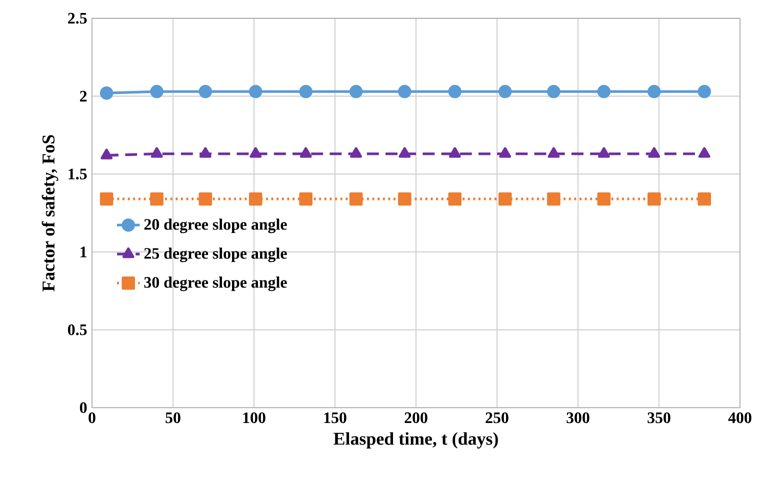 The height and width of the screenshot is (477, 761). Describe the element at coordinates (740, 418) in the screenshot. I see `x-tick-label: 400` at that location.